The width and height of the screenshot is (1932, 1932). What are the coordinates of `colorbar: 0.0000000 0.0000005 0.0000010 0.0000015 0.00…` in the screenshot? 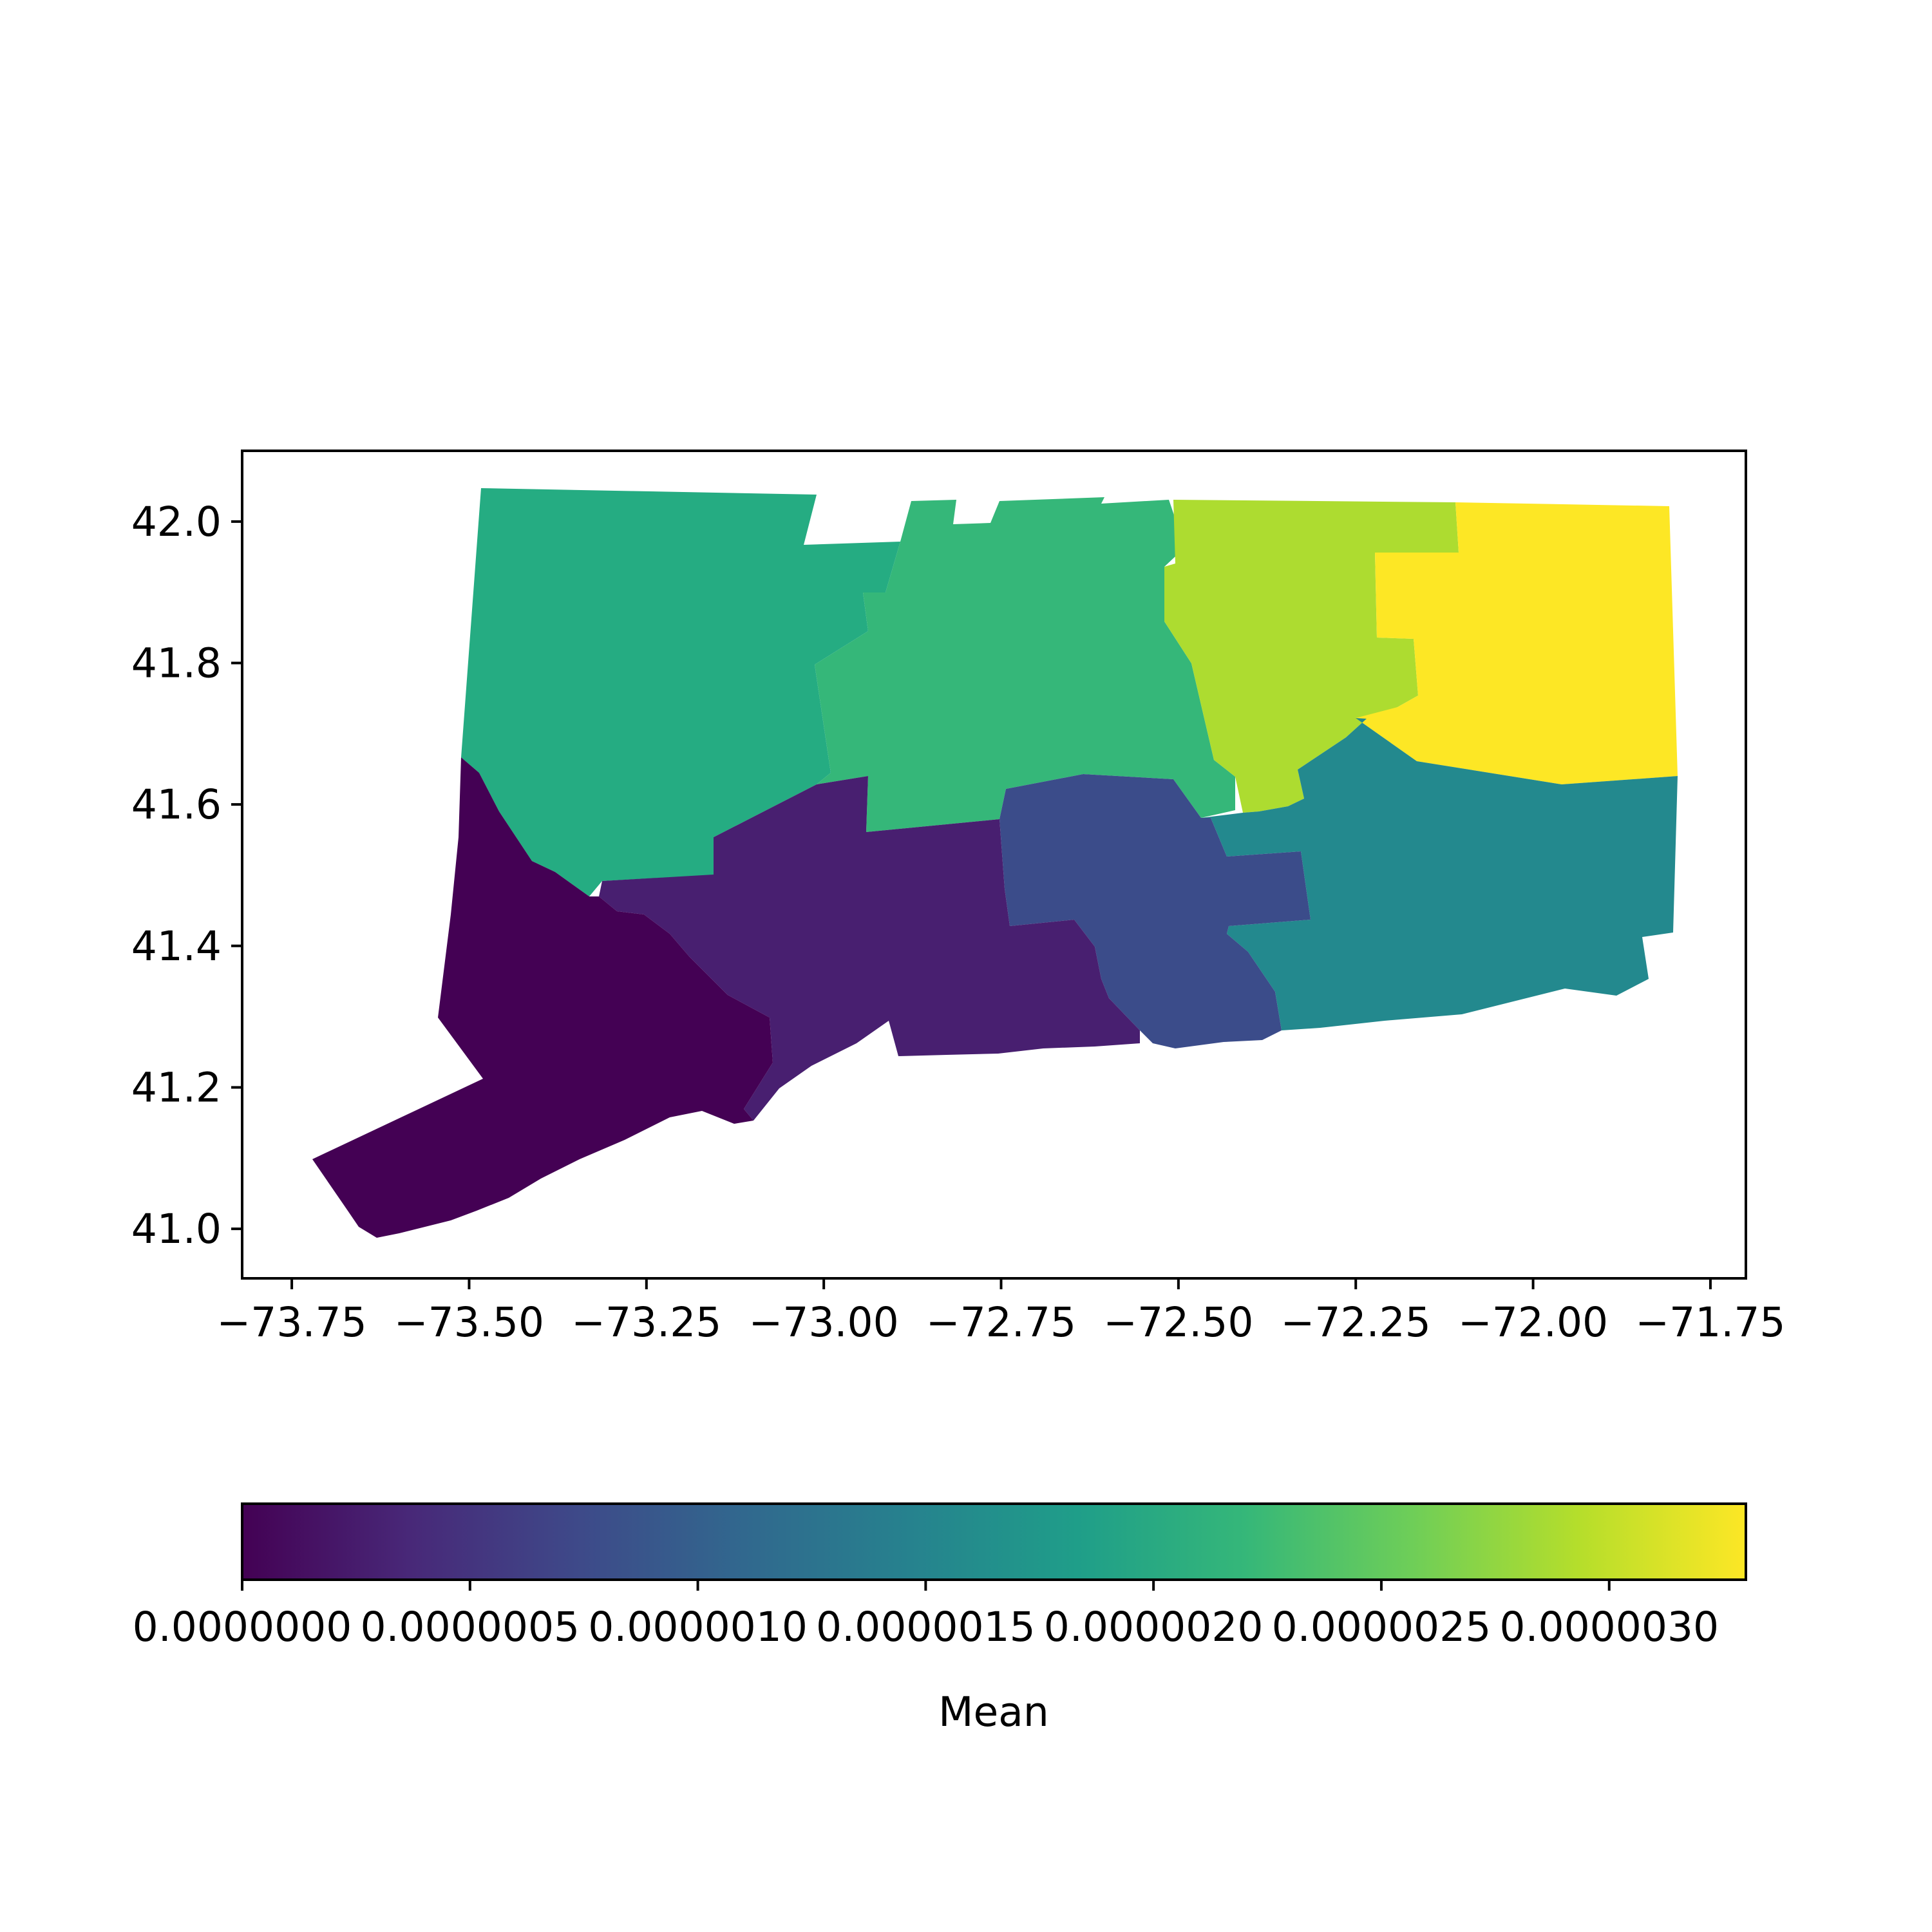 It's located at (940, 1619).